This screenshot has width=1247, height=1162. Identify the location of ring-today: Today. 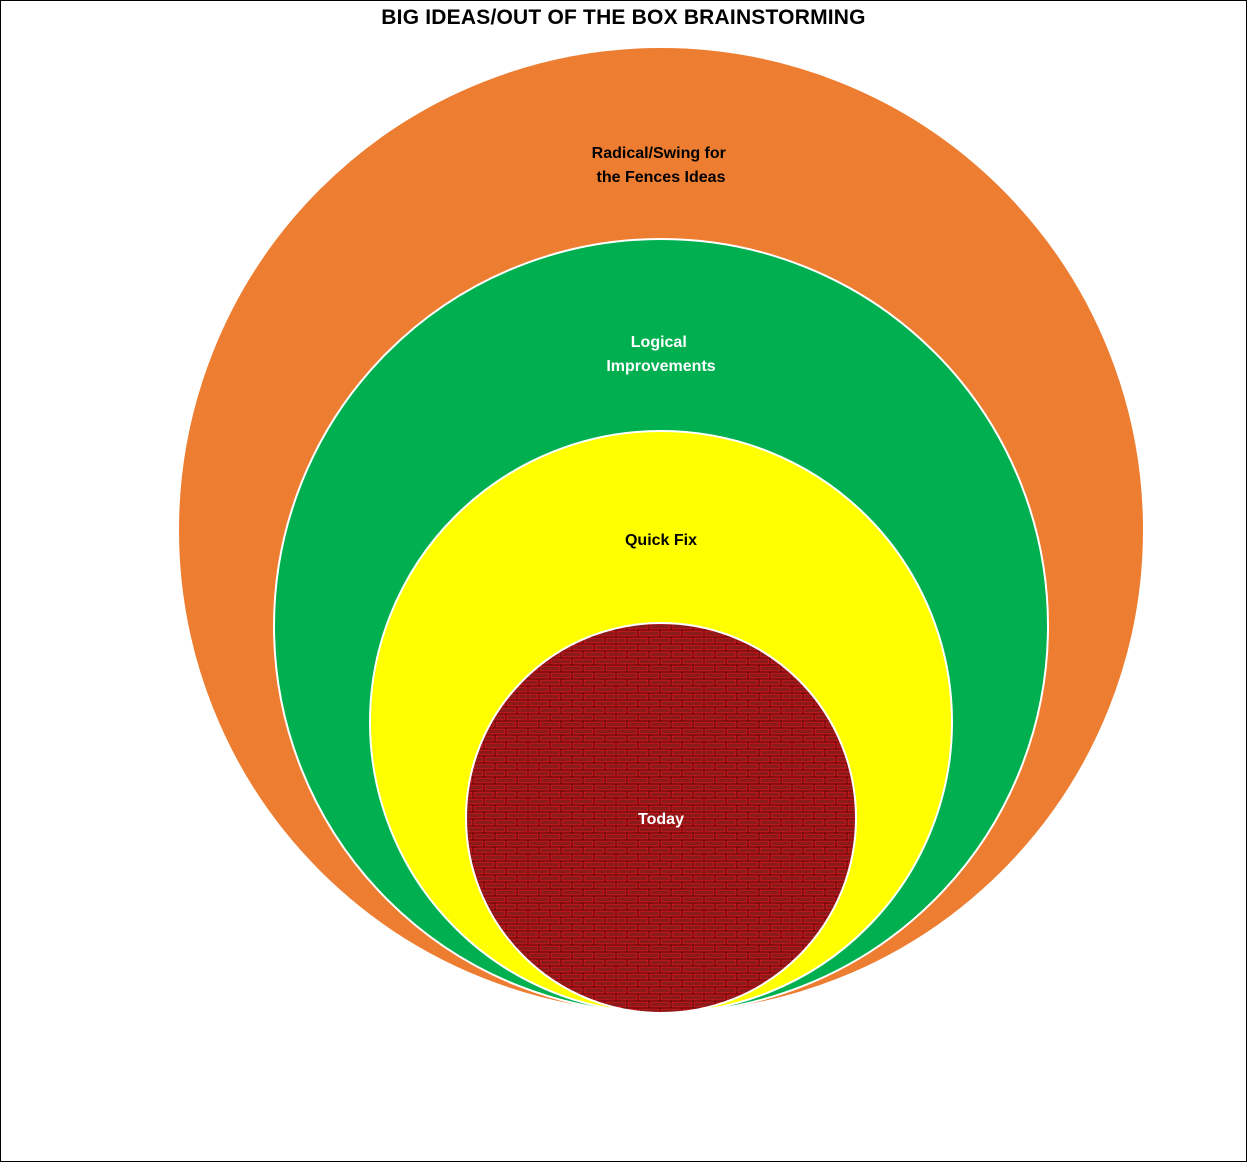
(661, 818).